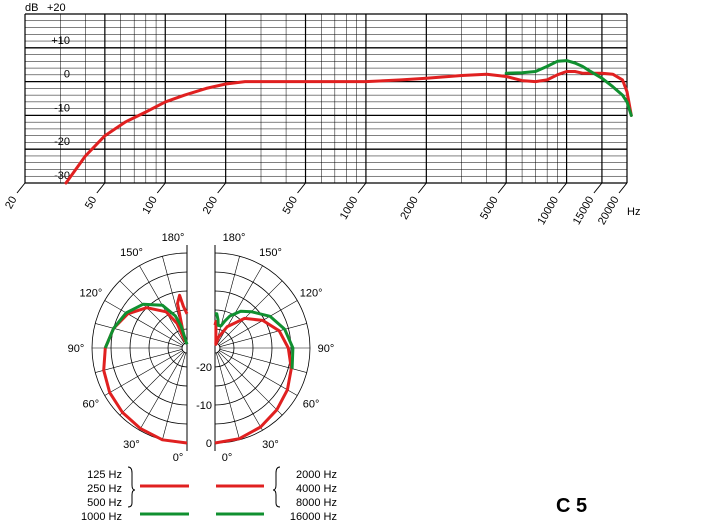  I want to click on legend-left-frequencies: 125 Hz 250 Hz 500 Hz 1000 Hz, so click(101, 496).